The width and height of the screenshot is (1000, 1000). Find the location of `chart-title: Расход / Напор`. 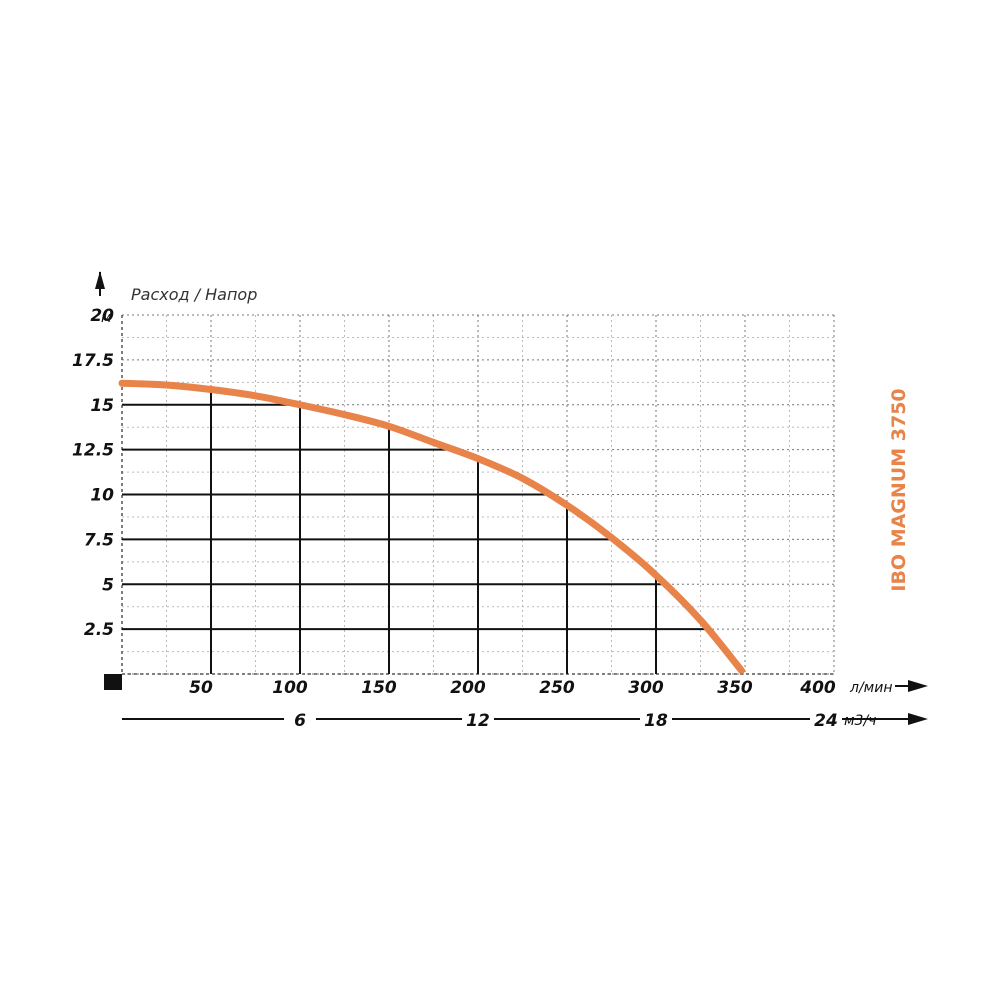

chart-title: Расход / Напор is located at coordinates (194, 294).